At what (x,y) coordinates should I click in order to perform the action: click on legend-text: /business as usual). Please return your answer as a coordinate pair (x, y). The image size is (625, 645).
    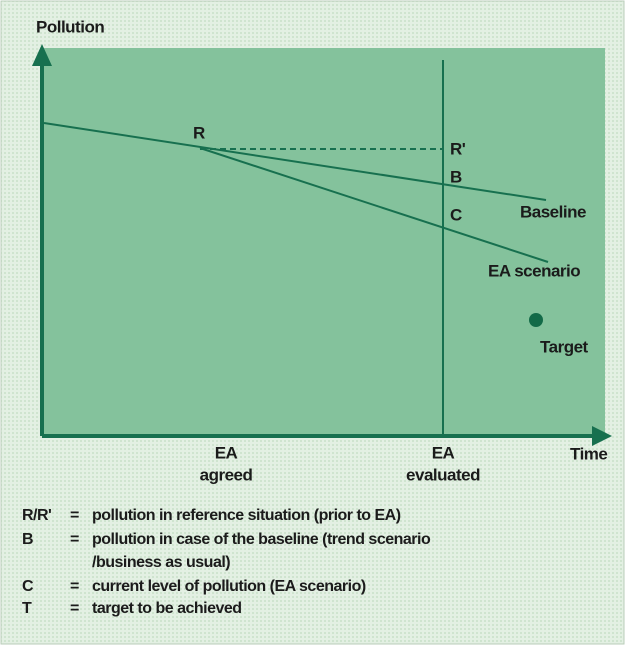
    Looking at the image, I should click on (161, 562).